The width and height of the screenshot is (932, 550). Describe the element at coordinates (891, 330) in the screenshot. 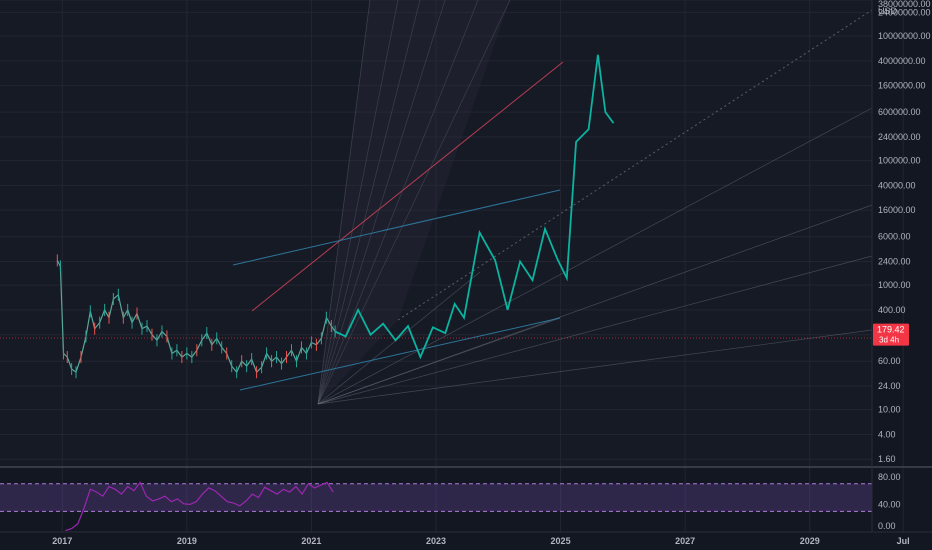

I see `price-label-value: 179.42` at that location.